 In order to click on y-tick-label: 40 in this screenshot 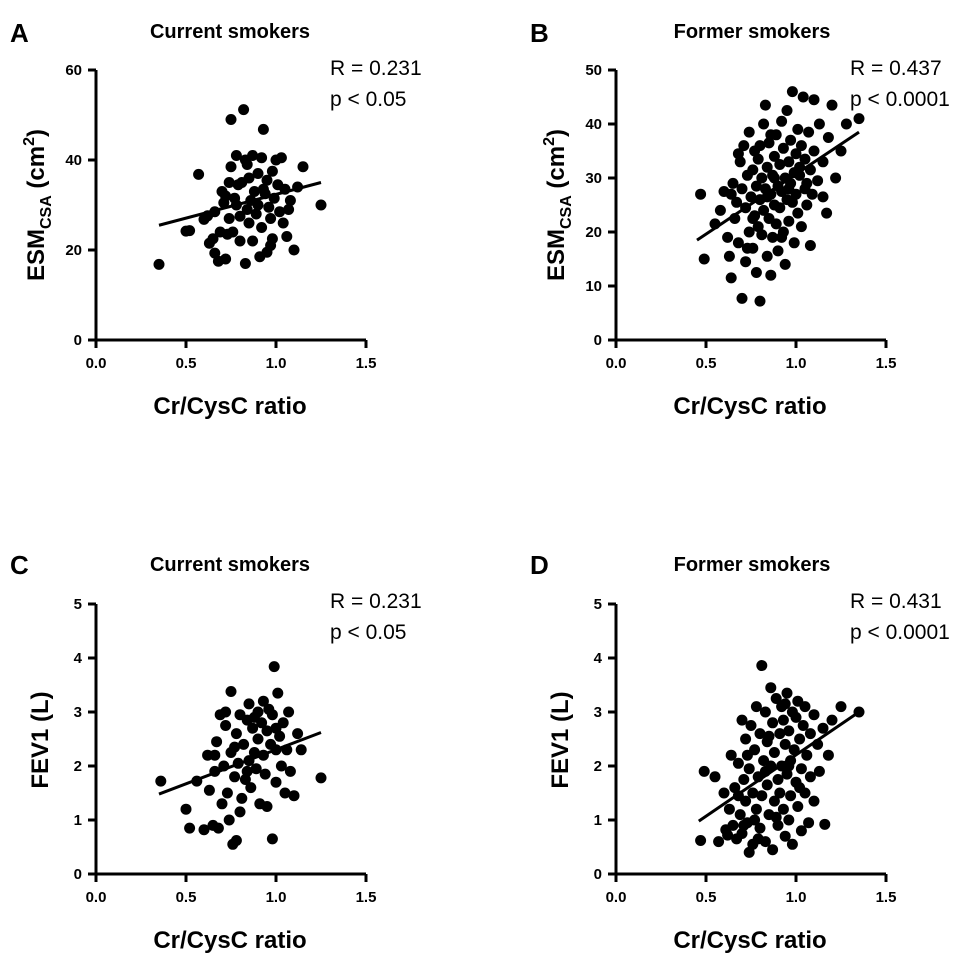, I will do `click(593, 124)`.